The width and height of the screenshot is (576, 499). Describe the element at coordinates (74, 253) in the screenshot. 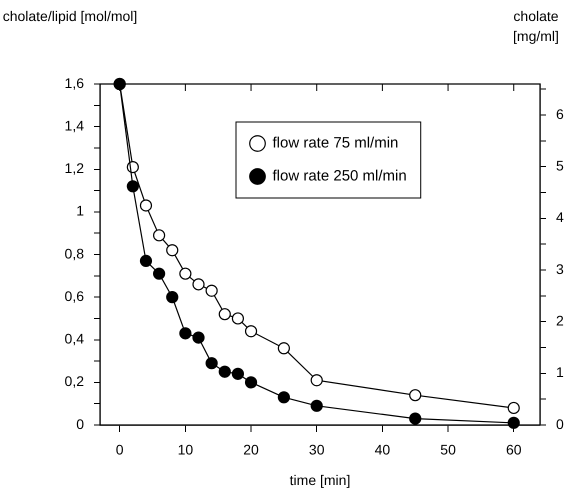

I see `text: 0,8` at that location.